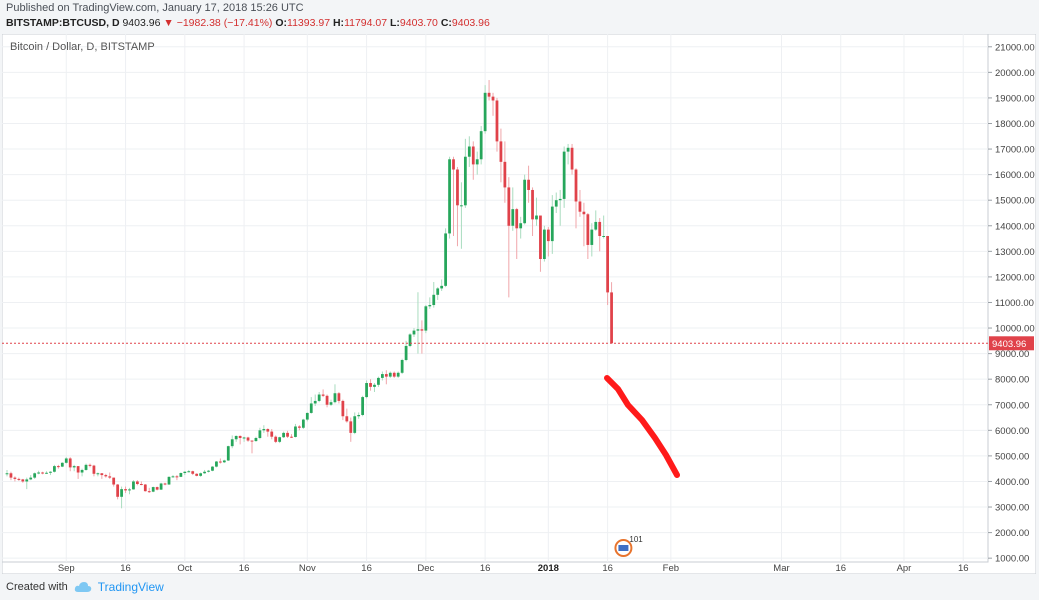  What do you see at coordinates (1009, 344) in the screenshot?
I see `last-price-label: 9403.96` at bounding box center [1009, 344].